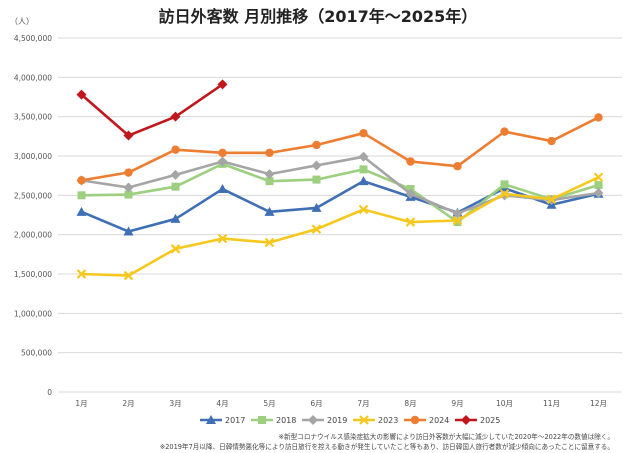 Image resolution: width=640 pixels, height=453 pixels. What do you see at coordinates (490, 420) in the screenshot?
I see `legend-label: 2025` at bounding box center [490, 420].